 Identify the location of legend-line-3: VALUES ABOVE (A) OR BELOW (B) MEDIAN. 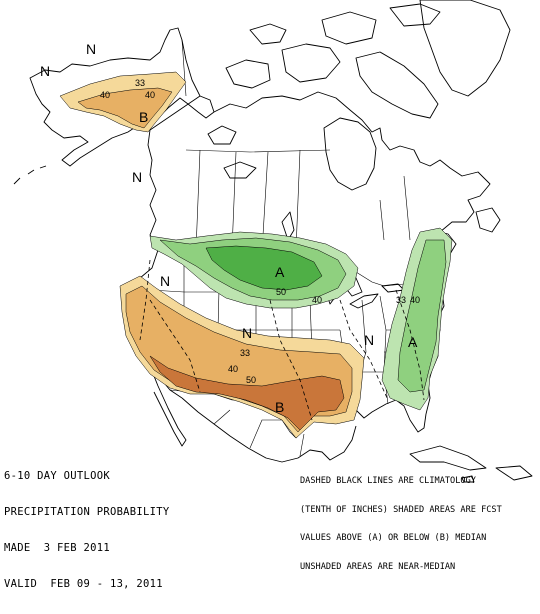
(393, 538).